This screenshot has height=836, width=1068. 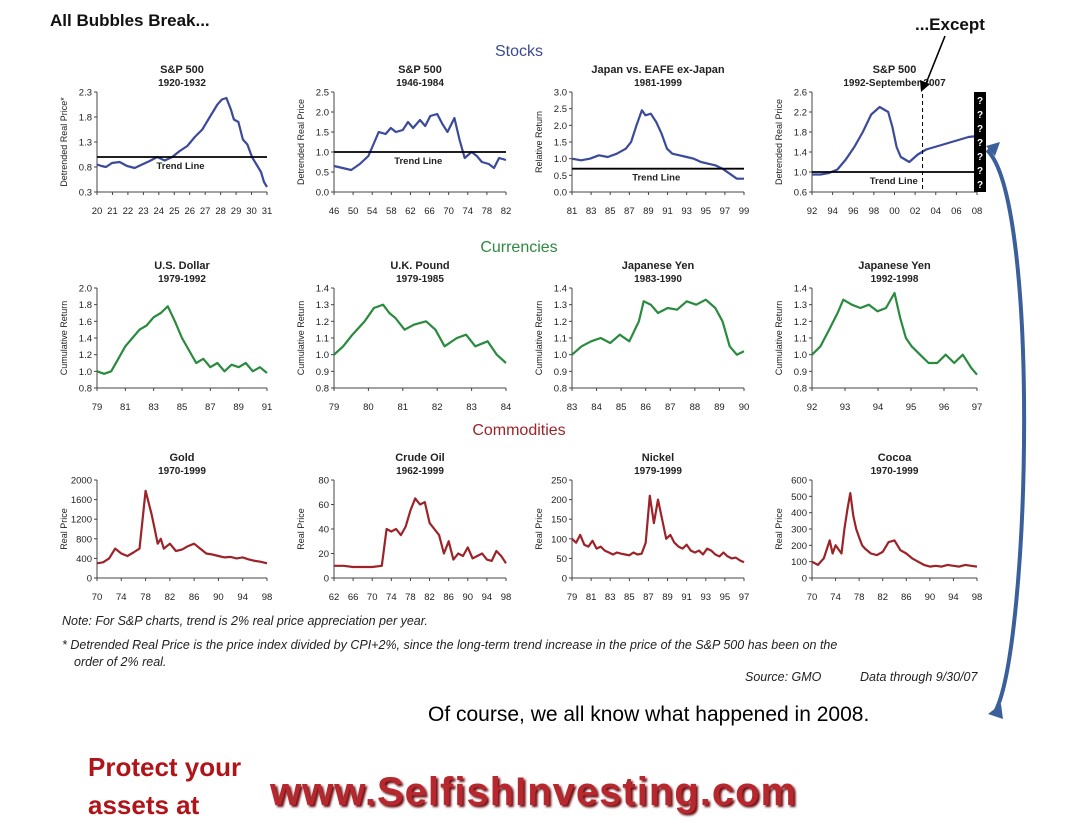 I want to click on x-tick-label: 28, so click(x=220, y=211).